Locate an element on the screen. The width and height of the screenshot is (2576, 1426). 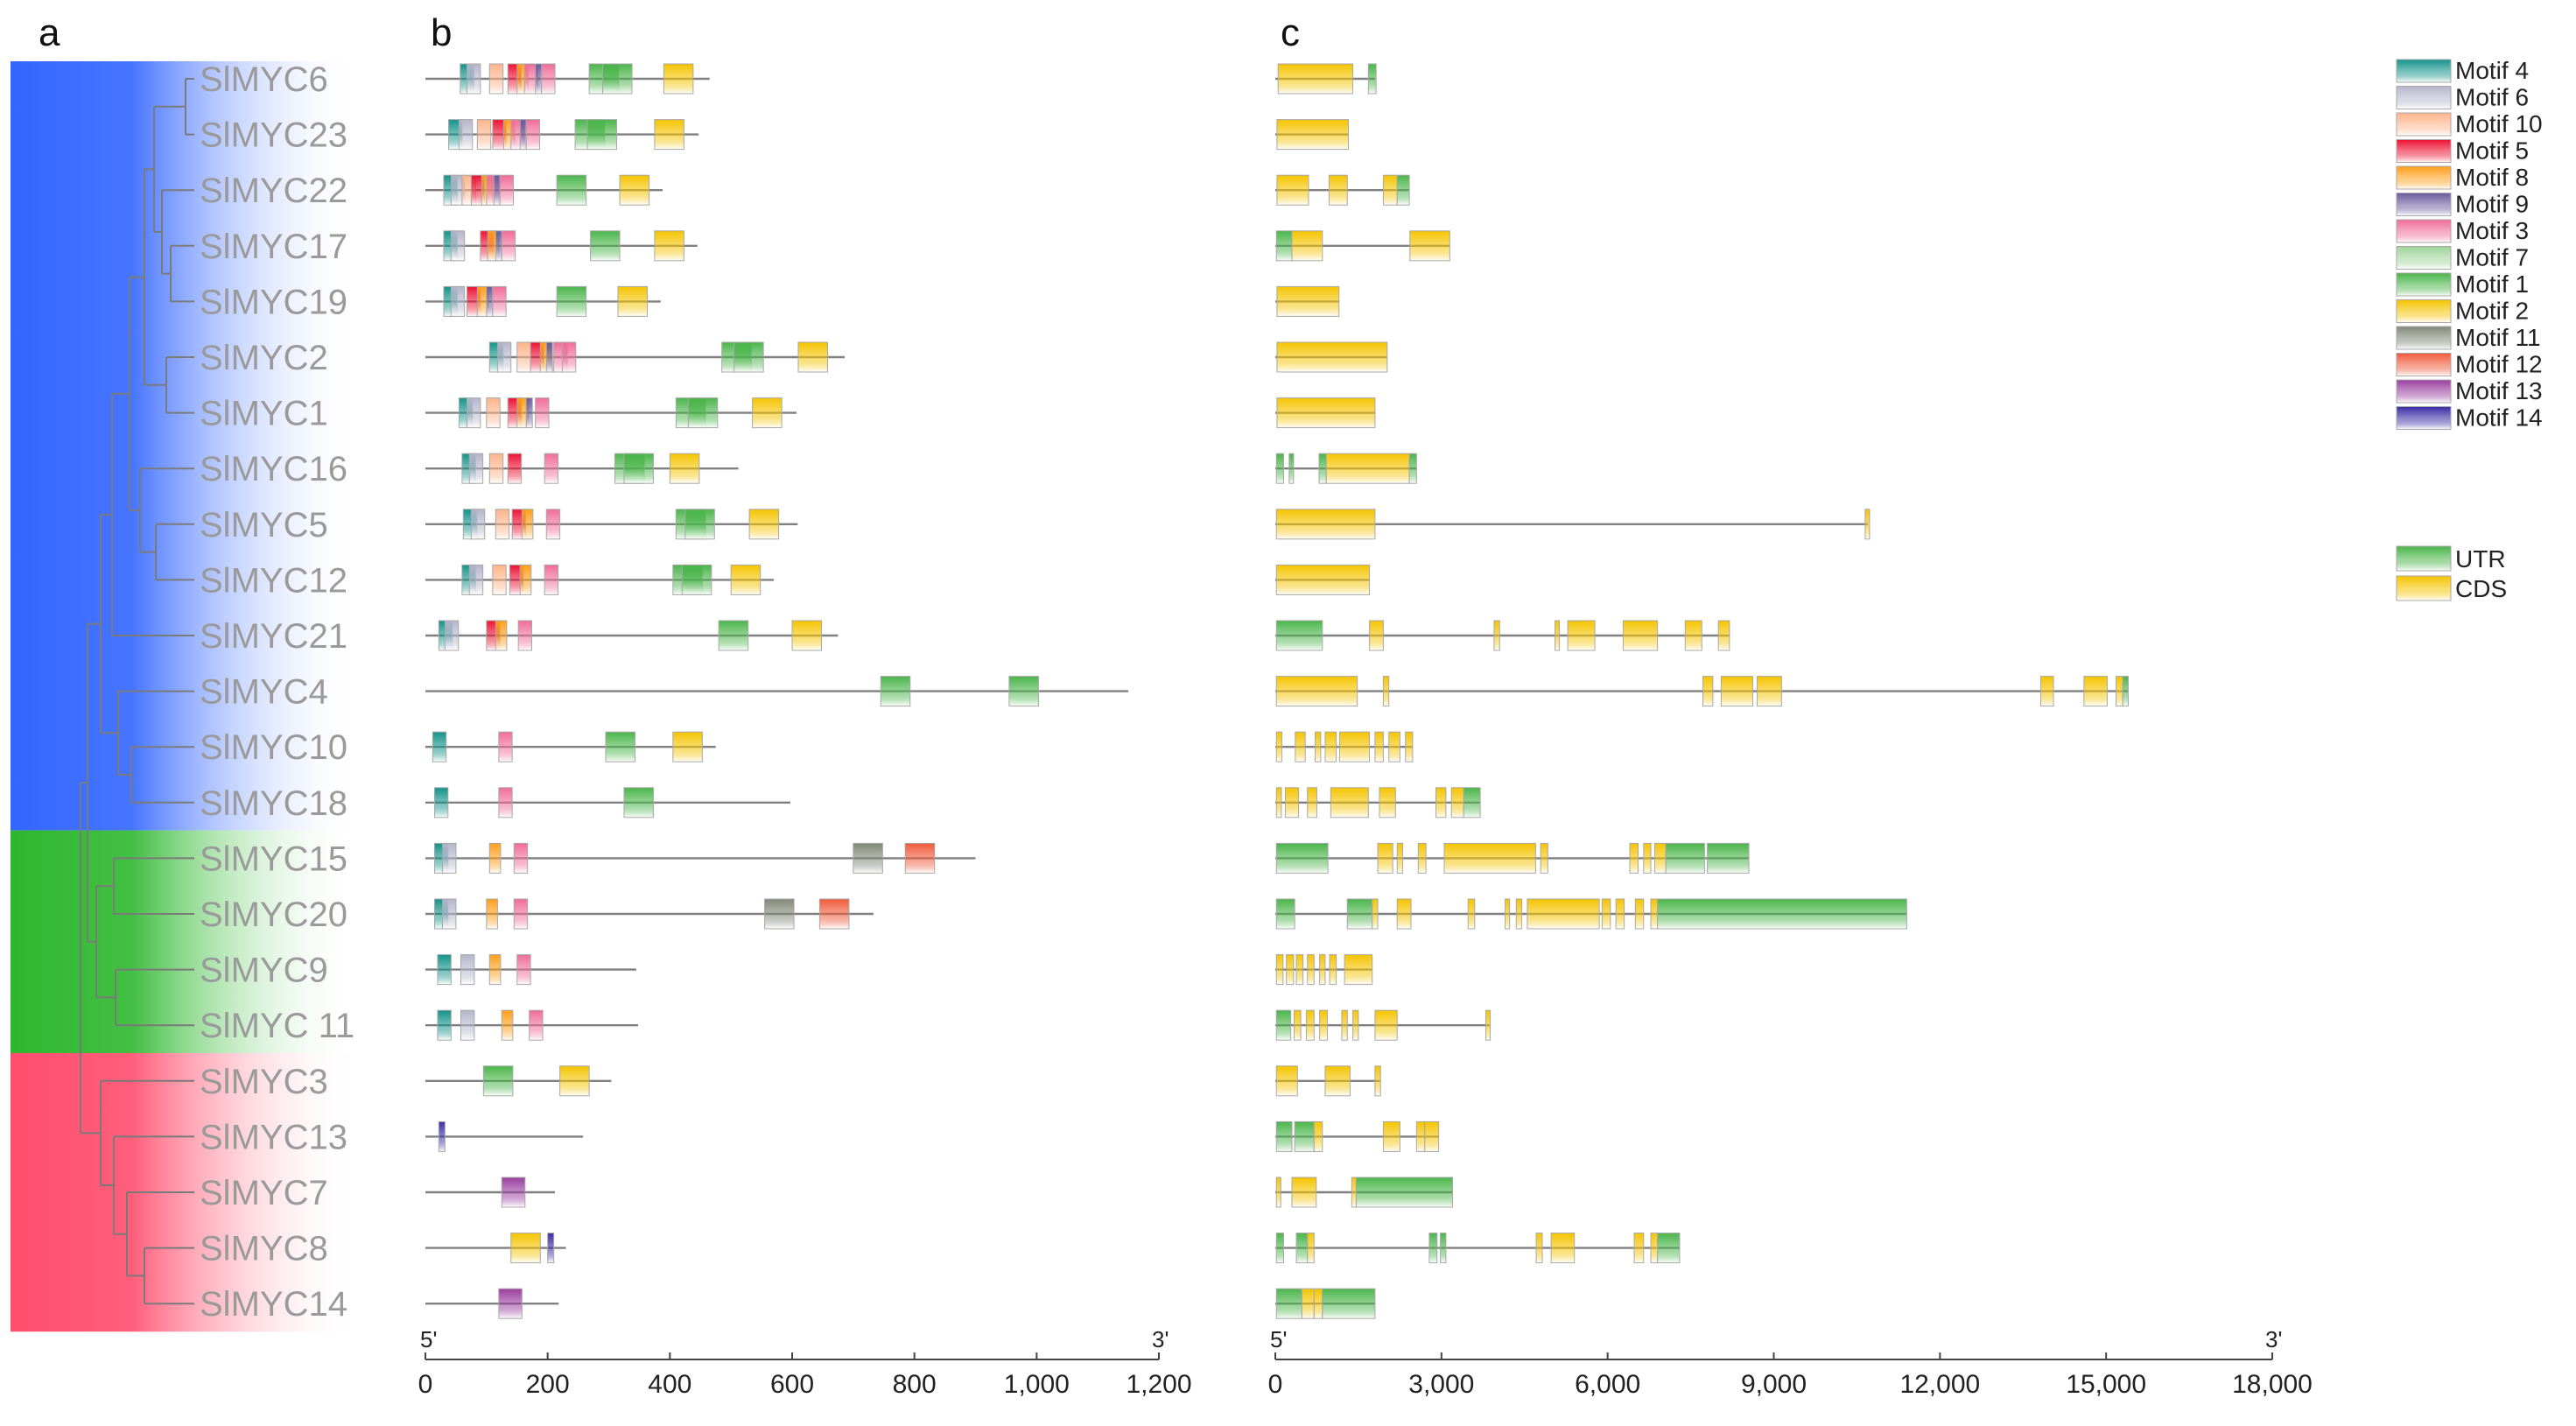
motif-10-slmyc1 is located at coordinates (493, 413).